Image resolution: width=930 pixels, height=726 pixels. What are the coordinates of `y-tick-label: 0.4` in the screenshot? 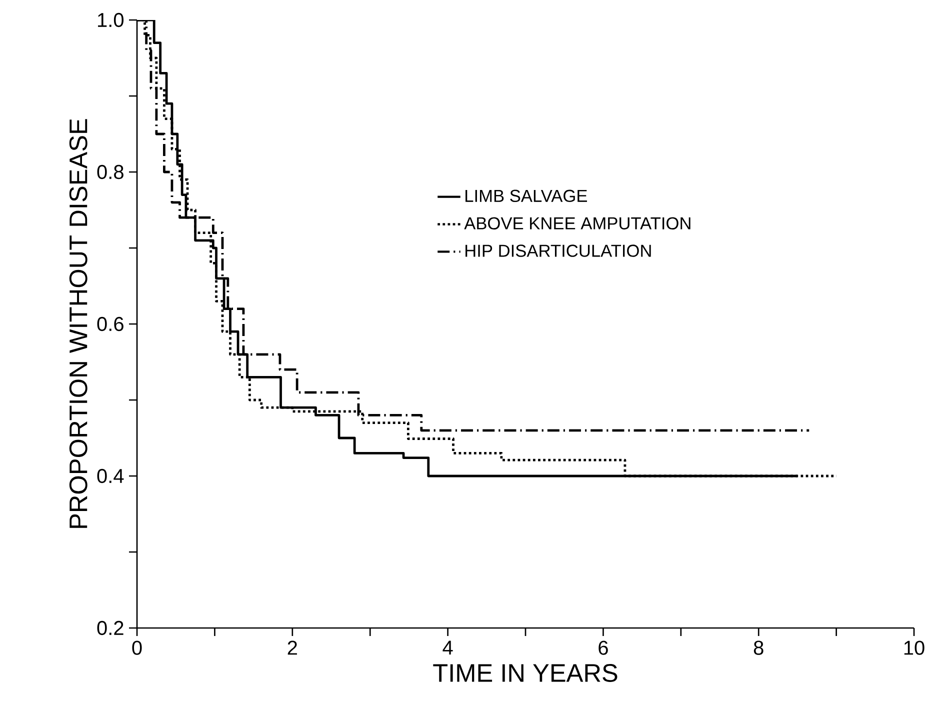 It's located at (110, 476).